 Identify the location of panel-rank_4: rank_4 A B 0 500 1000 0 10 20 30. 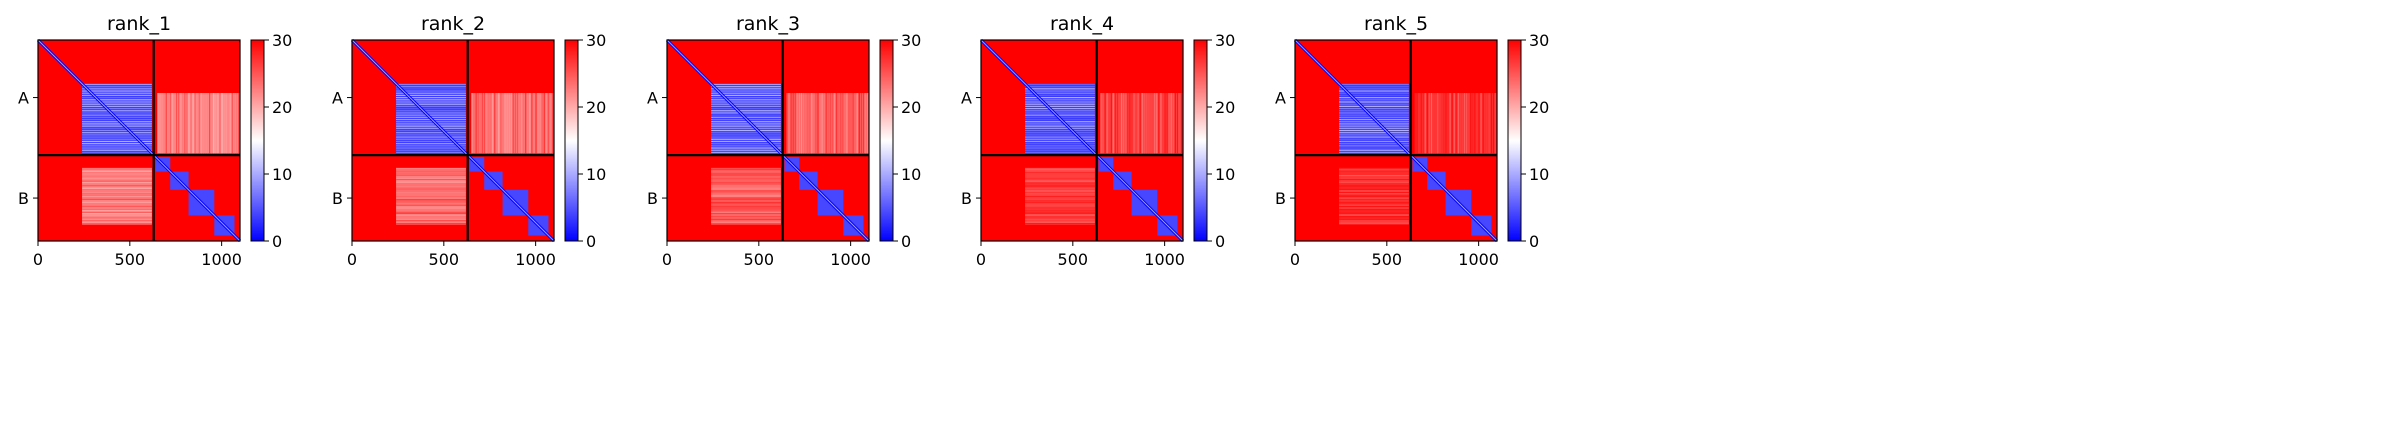
(1098, 141).